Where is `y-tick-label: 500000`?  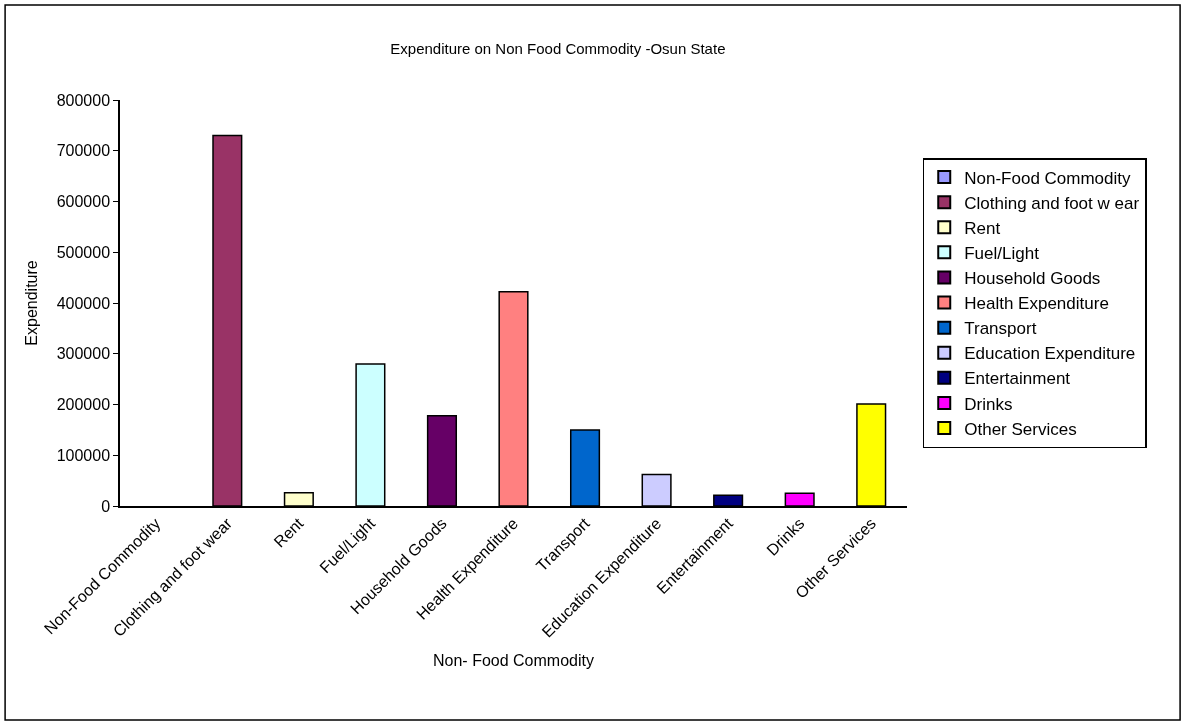 y-tick-label: 500000 is located at coordinates (83, 252).